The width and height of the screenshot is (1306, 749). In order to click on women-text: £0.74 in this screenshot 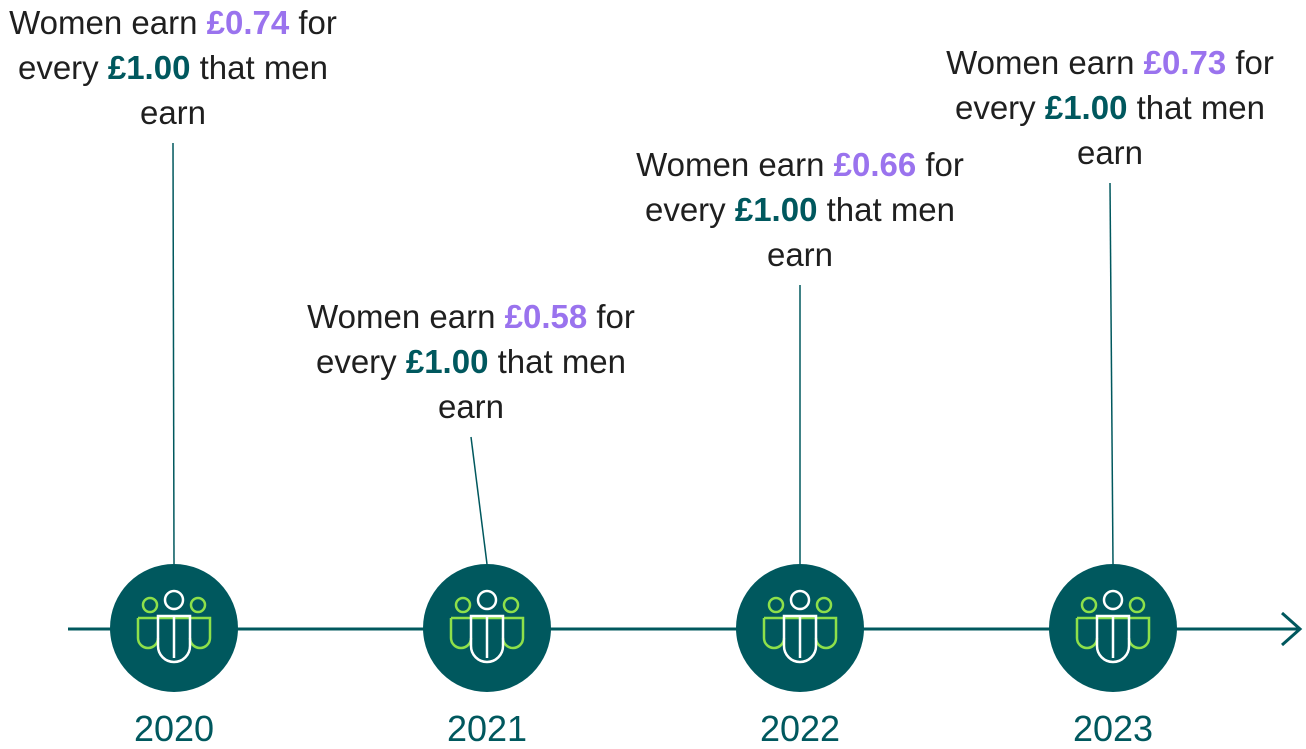, I will do `click(248, 22)`.